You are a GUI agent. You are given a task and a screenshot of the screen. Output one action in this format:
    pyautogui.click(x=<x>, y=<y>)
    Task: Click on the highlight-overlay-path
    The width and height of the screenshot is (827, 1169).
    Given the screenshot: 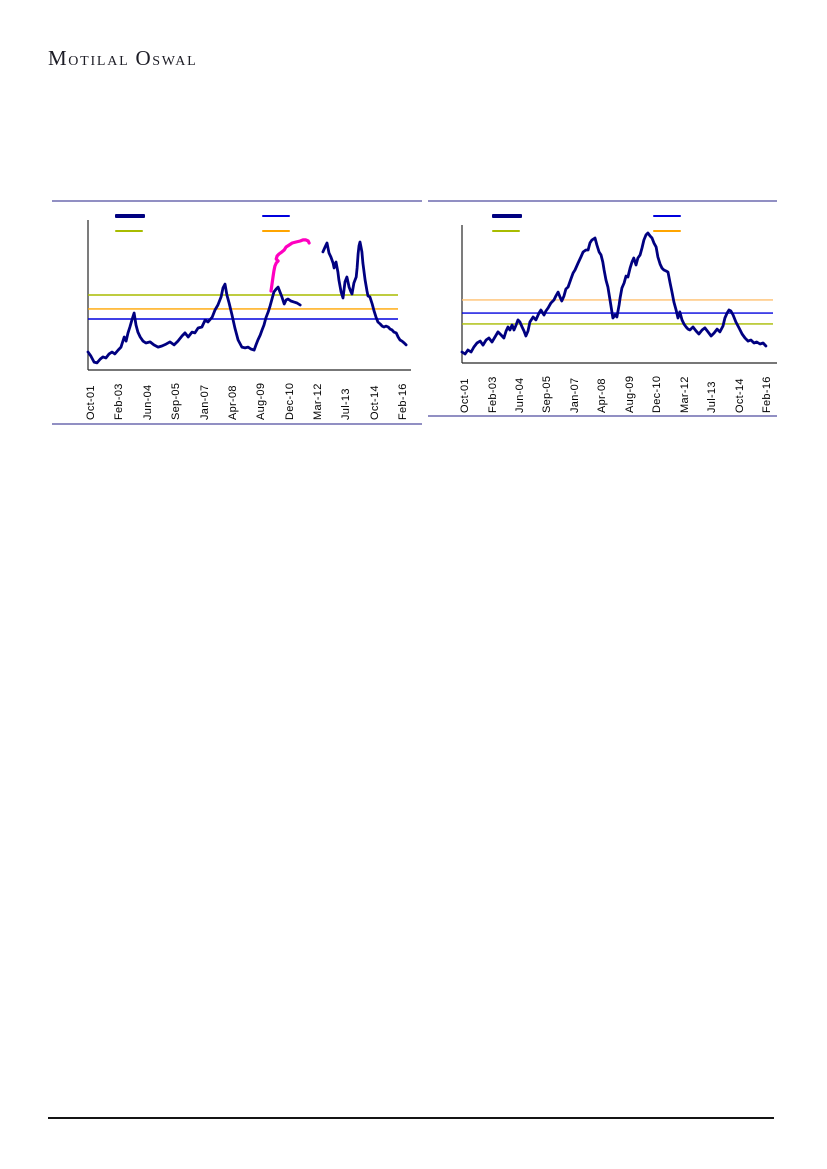 What is the action you would take?
    pyautogui.click(x=290, y=265)
    